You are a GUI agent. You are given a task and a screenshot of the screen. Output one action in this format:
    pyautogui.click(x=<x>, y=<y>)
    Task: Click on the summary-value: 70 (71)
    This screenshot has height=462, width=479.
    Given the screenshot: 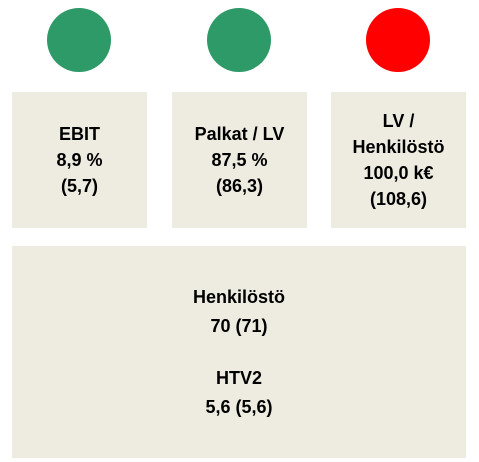 What is the action you would take?
    pyautogui.click(x=239, y=325)
    